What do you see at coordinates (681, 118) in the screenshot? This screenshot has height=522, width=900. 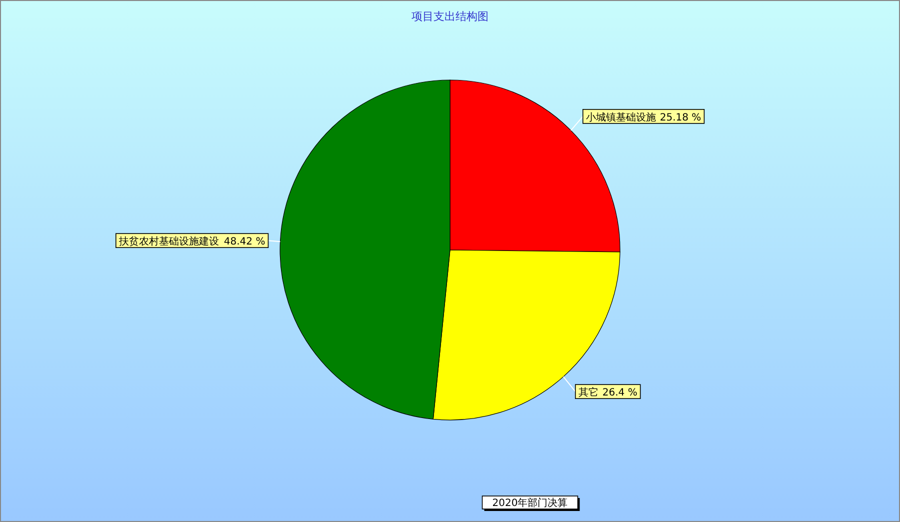 I see `data-label: 25.18 %` at bounding box center [681, 118].